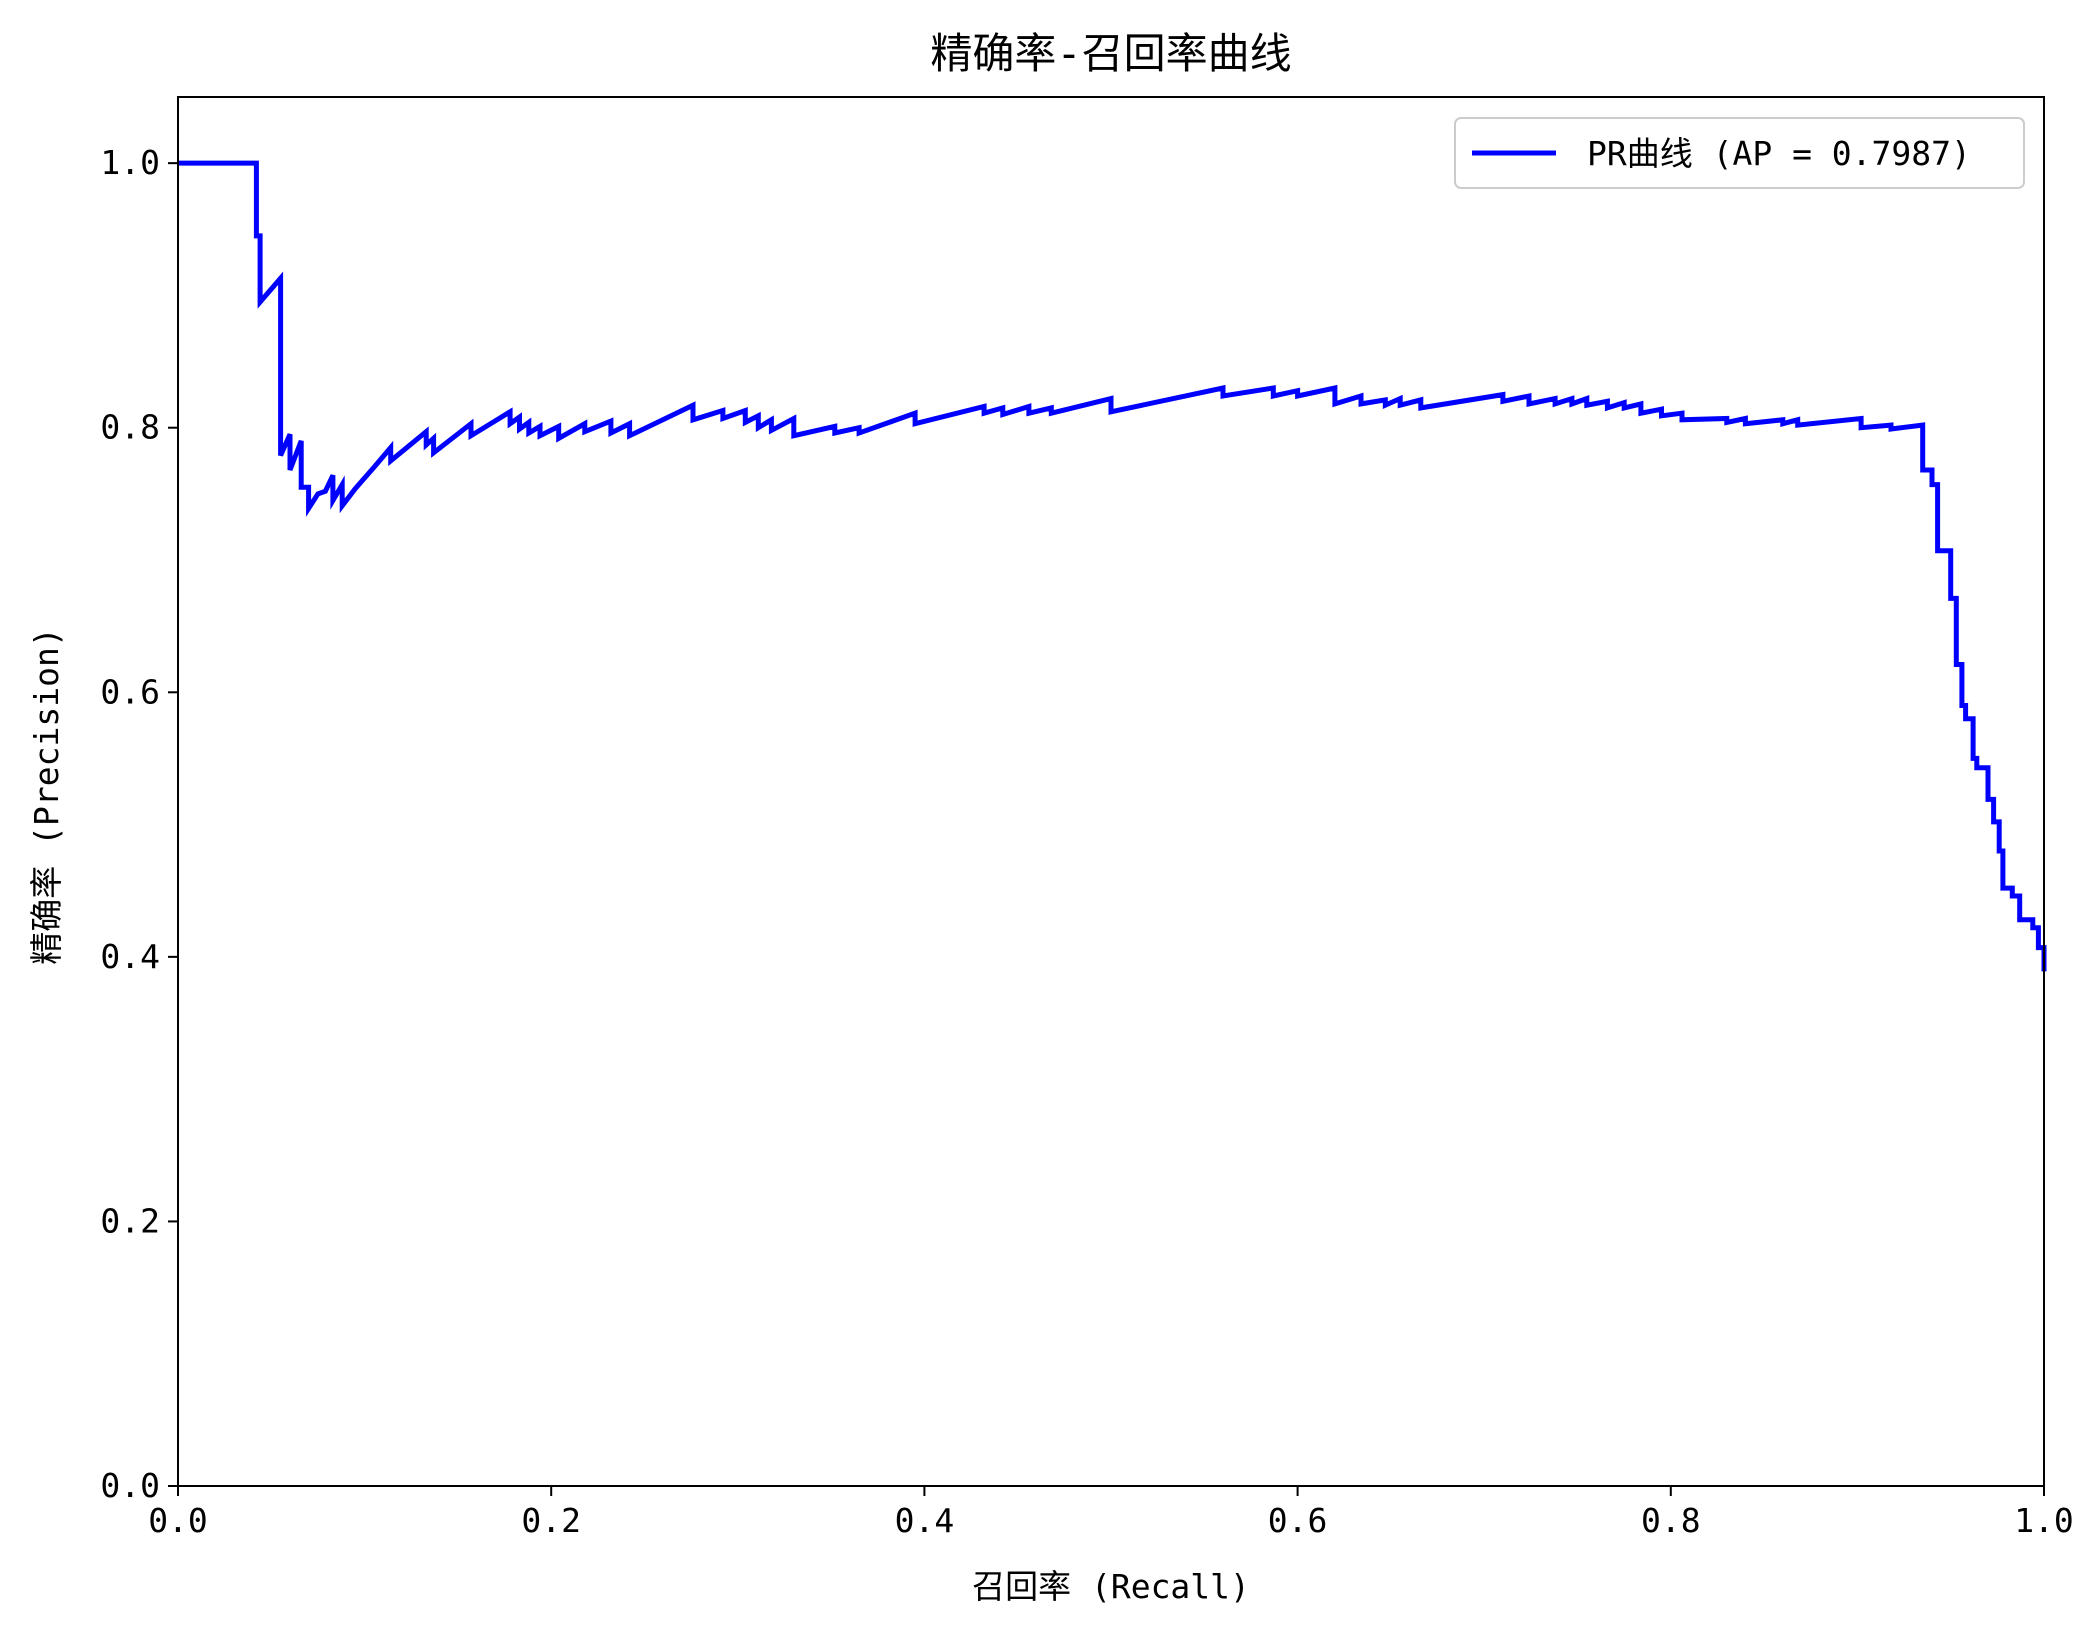 Image resolution: width=2098 pixels, height=1635 pixels. I want to click on legend: PR曲线 (AP = 0.7987), so click(1739, 153).